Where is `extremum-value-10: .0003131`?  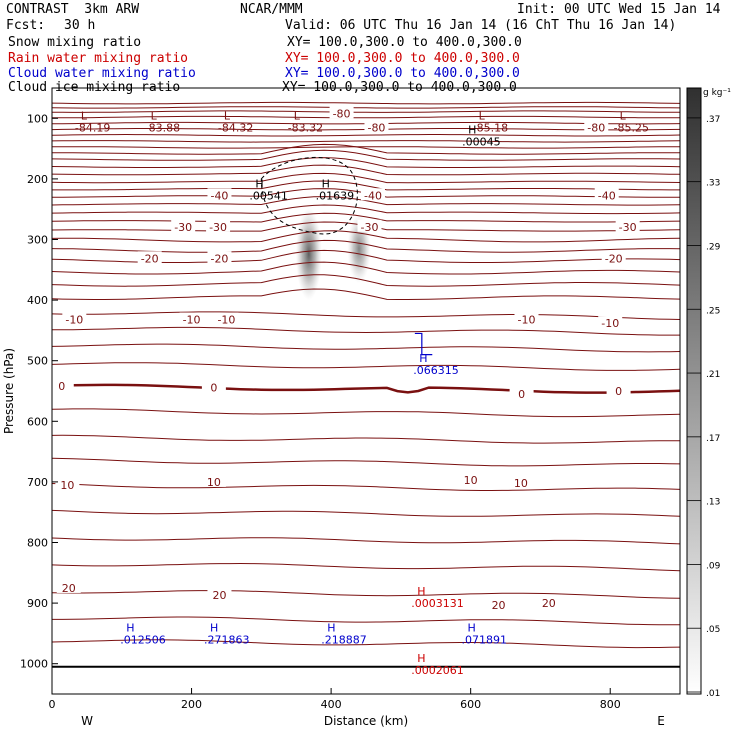
extremum-value-10: .0003131 is located at coordinates (437, 603).